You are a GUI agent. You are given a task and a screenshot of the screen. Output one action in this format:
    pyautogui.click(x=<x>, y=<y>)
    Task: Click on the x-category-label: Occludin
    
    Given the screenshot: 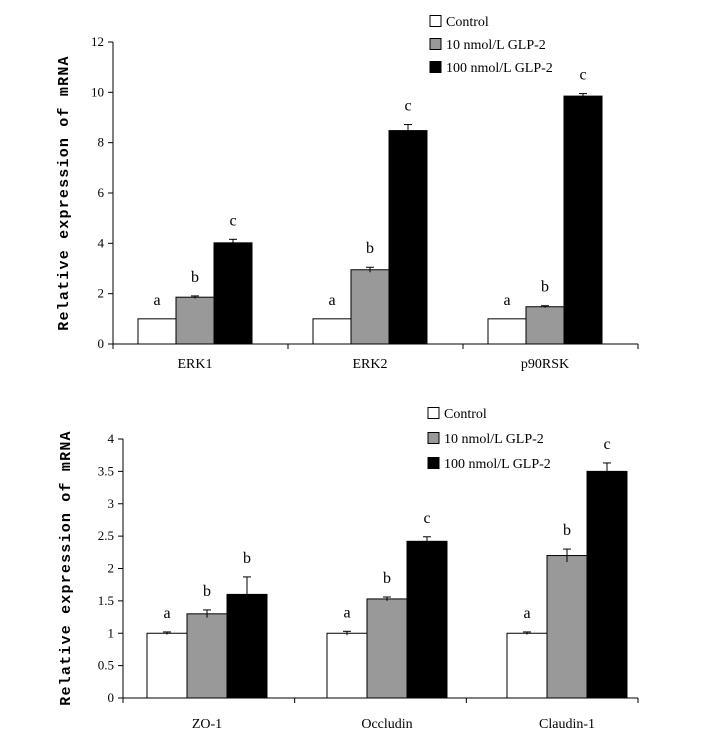 What is the action you would take?
    pyautogui.click(x=386, y=724)
    